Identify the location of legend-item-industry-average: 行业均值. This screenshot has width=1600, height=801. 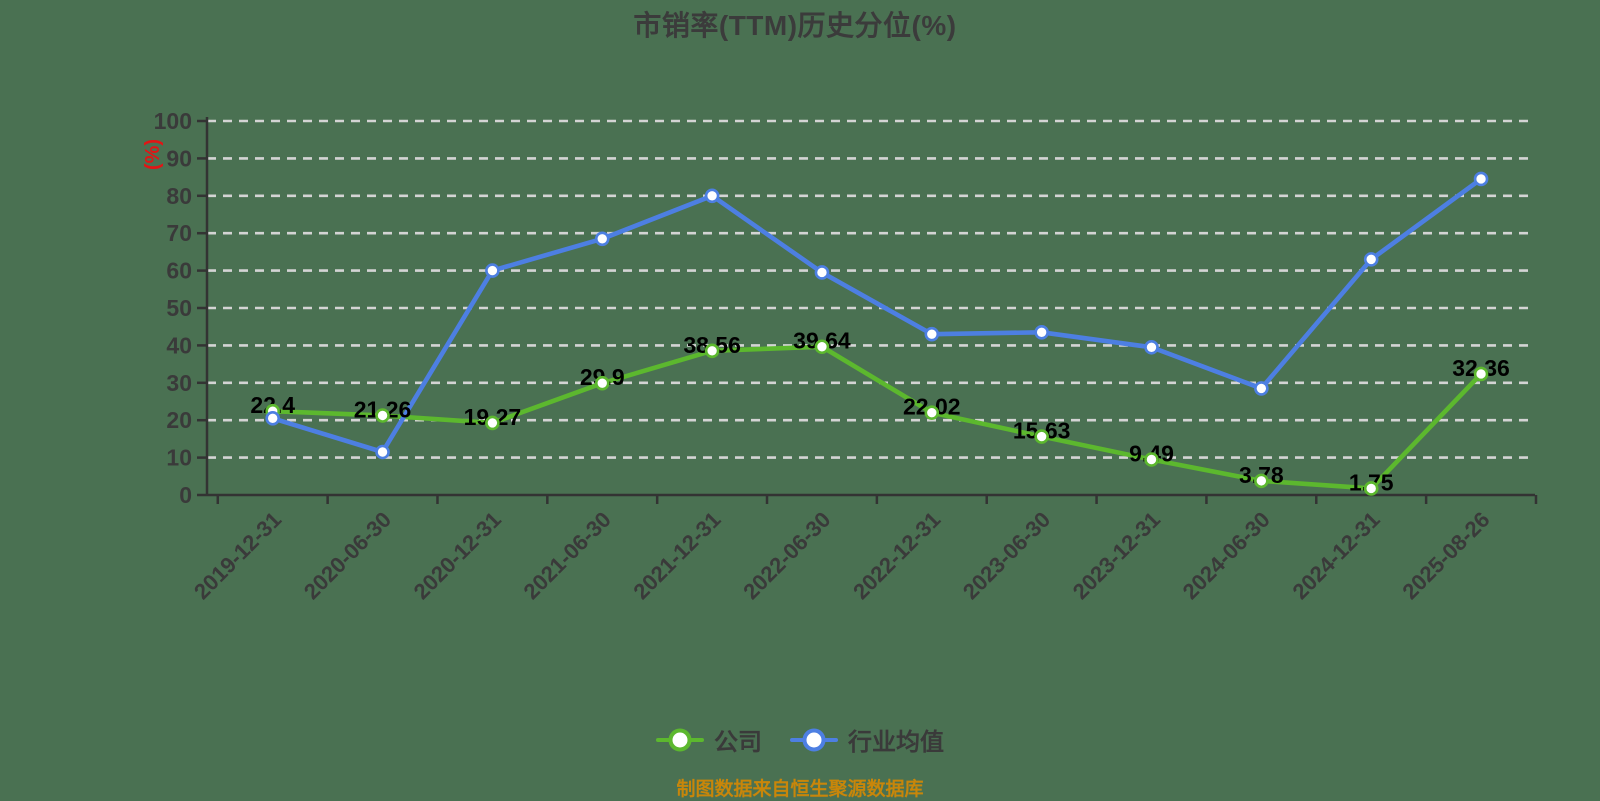
(867, 739).